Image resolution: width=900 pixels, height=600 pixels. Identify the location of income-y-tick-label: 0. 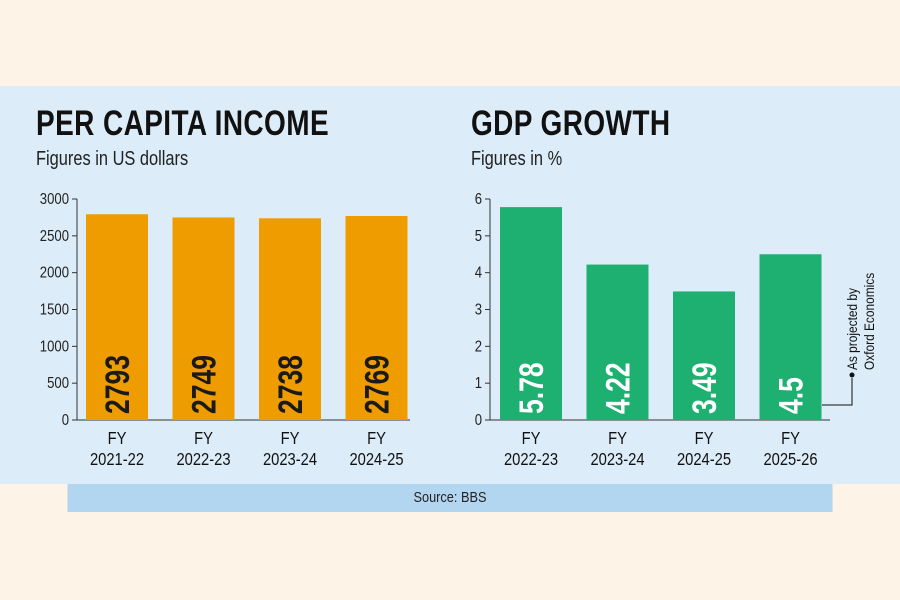
(65, 420).